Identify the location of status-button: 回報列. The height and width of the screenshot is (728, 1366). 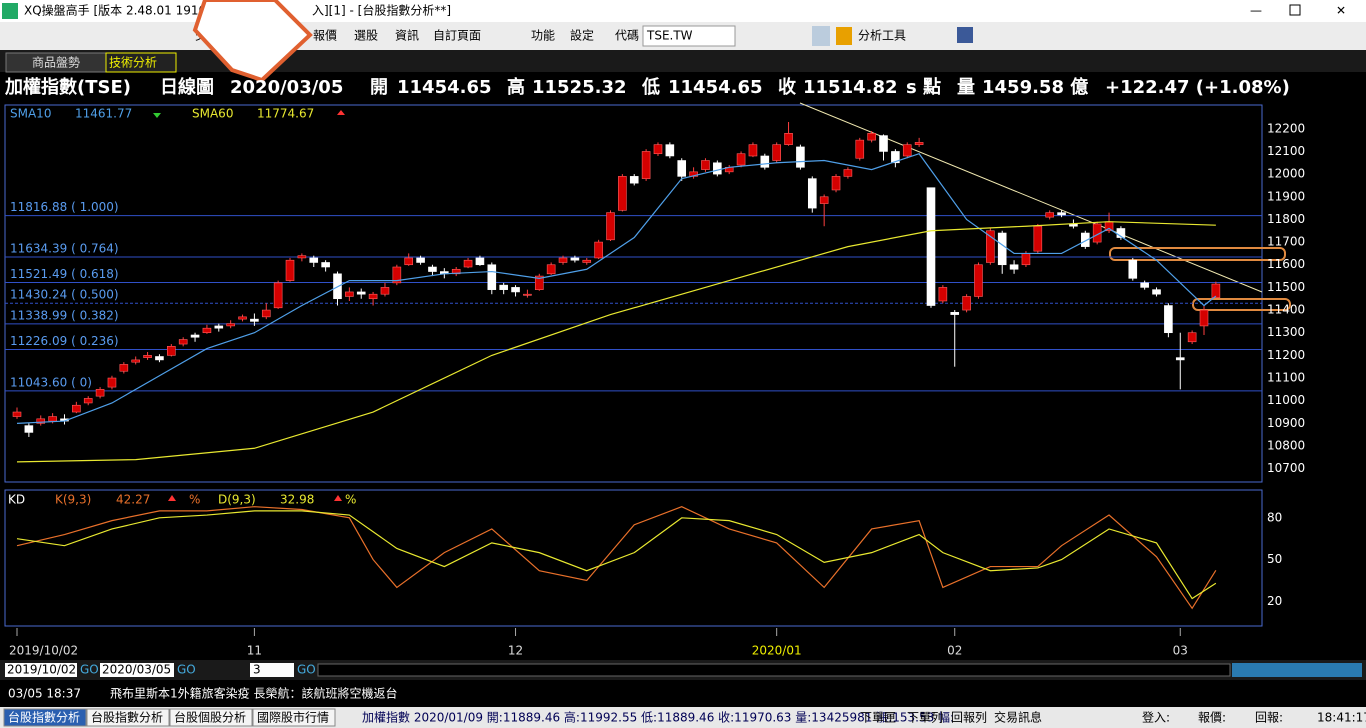
(969, 718).